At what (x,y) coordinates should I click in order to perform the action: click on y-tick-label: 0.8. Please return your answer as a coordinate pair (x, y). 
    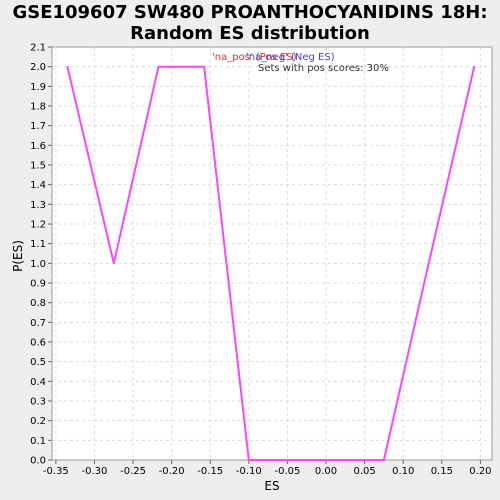
    Looking at the image, I should click on (38, 303).